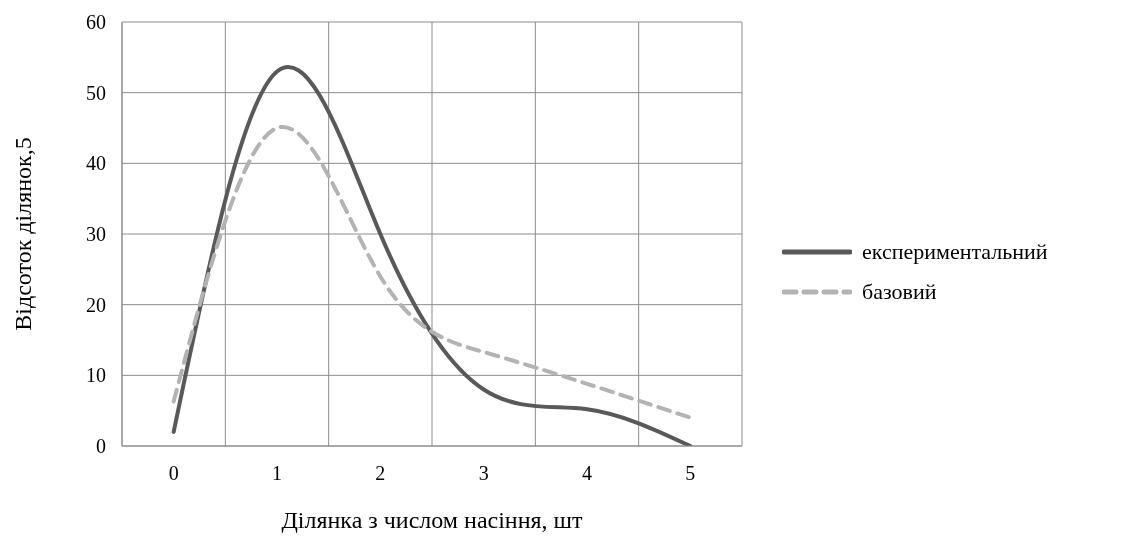 The width and height of the screenshot is (1140, 544). What do you see at coordinates (96, 22) in the screenshot?
I see `y-tick-label: 60` at bounding box center [96, 22].